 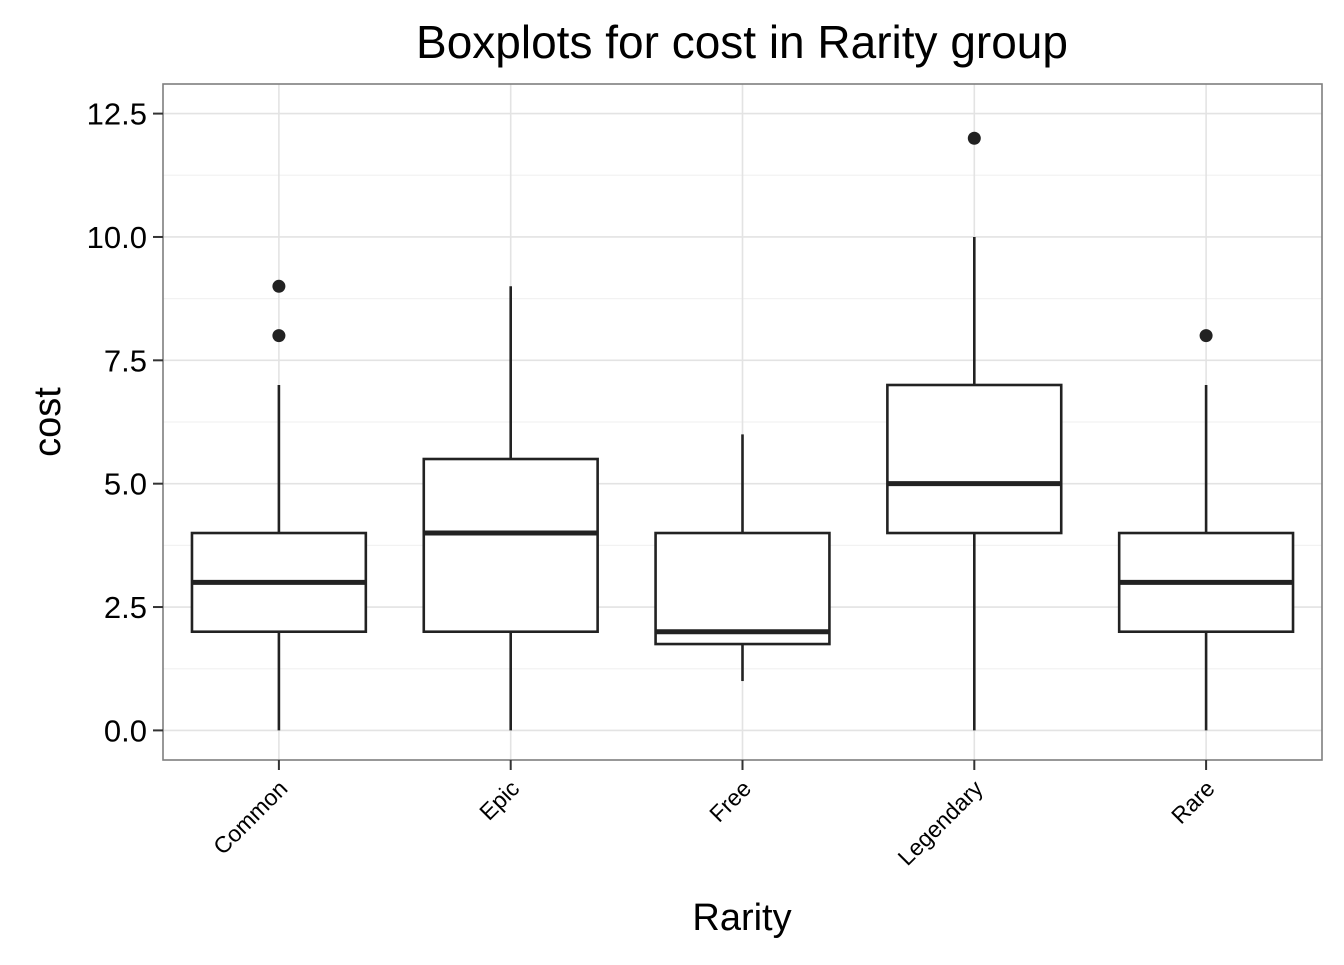 What do you see at coordinates (499, 800) in the screenshot?
I see `x-tick-label: Epic` at bounding box center [499, 800].